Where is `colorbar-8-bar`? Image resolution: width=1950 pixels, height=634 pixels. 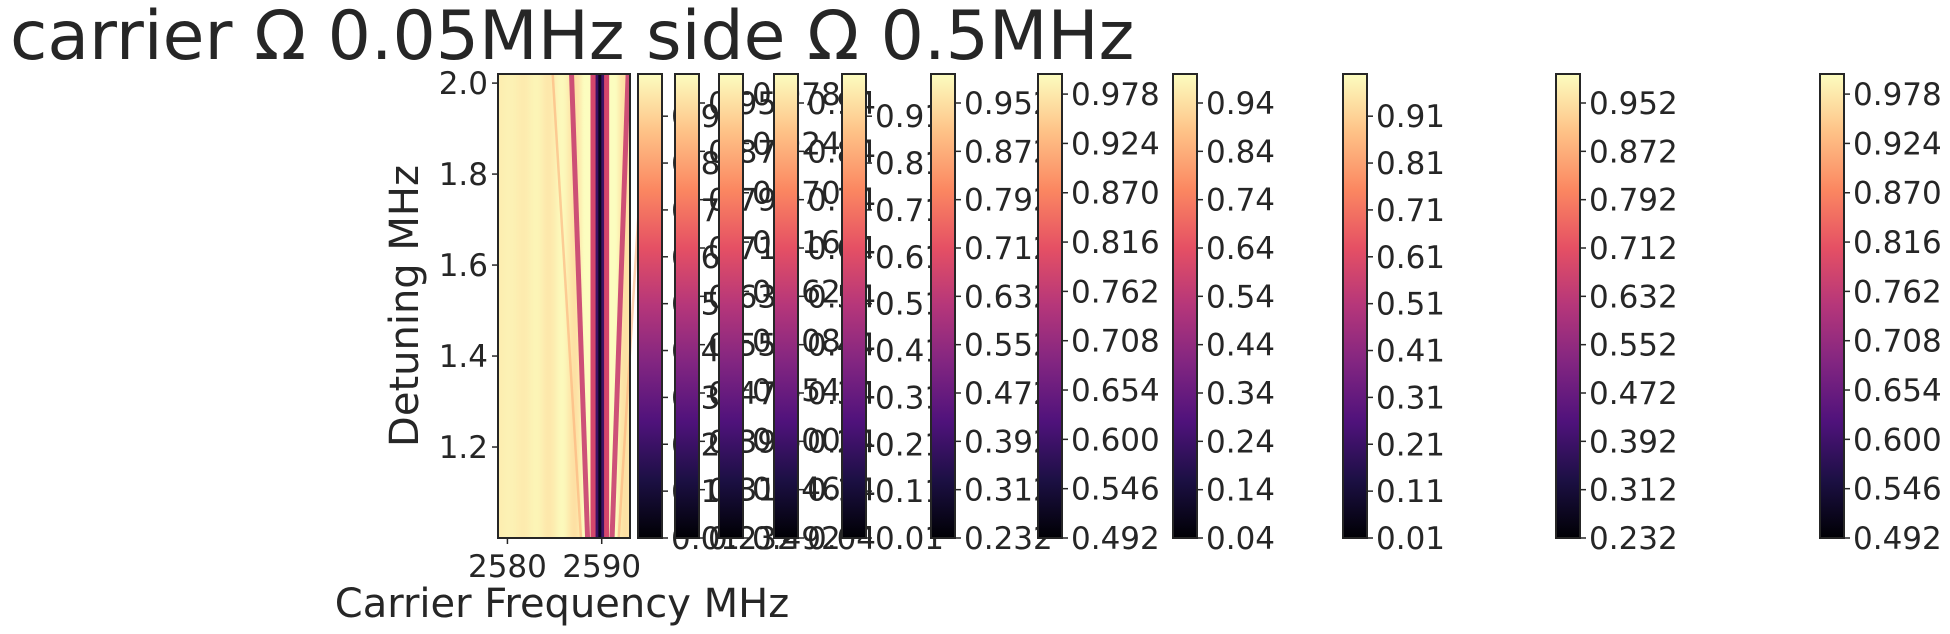 colorbar-8-bar is located at coordinates (1185, 306).